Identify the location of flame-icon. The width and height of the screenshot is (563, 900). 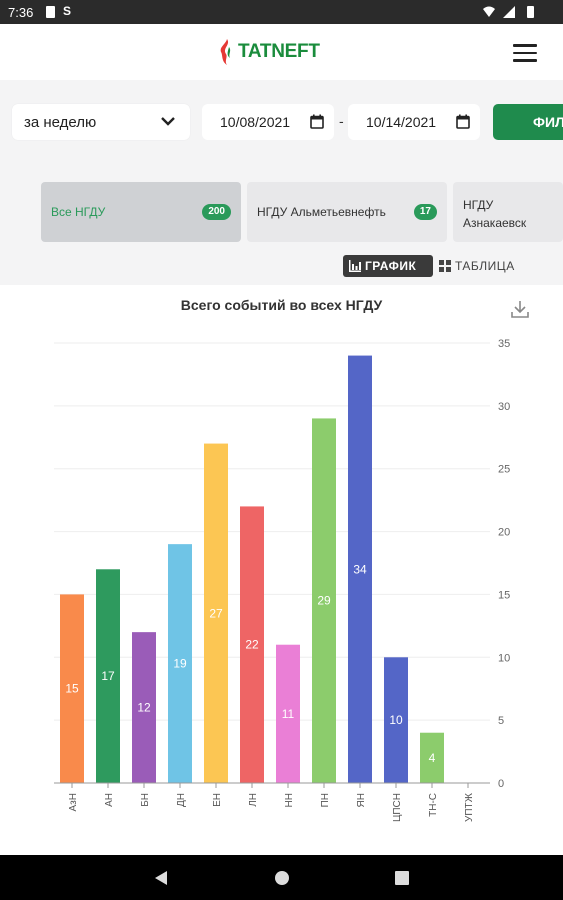
(225, 52).